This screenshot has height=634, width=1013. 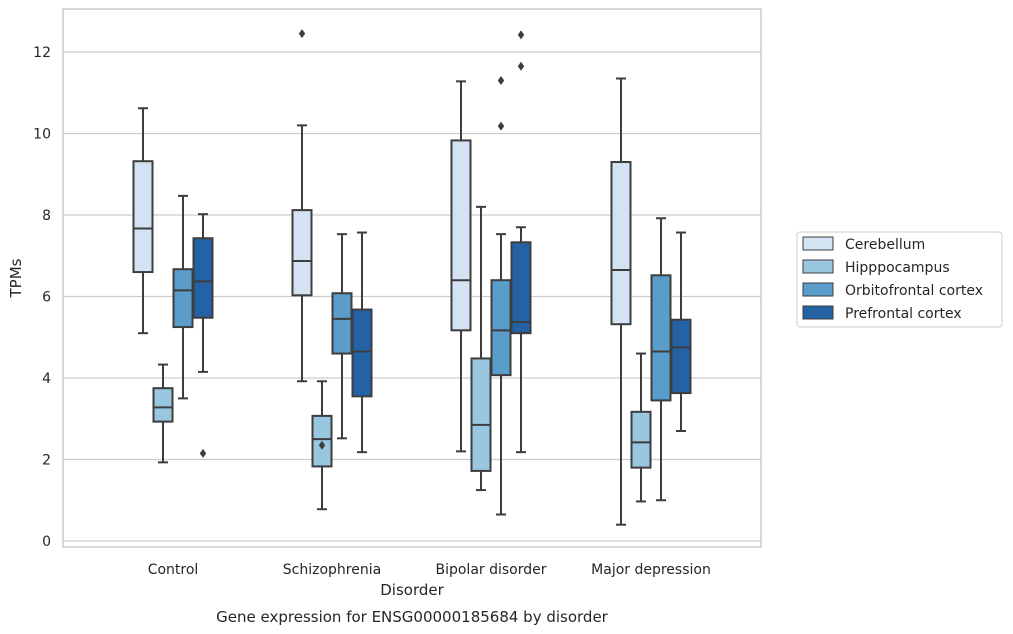 I want to click on y-axis-ticks: 0 2 4 6 8 10 12, so click(x=42, y=297).